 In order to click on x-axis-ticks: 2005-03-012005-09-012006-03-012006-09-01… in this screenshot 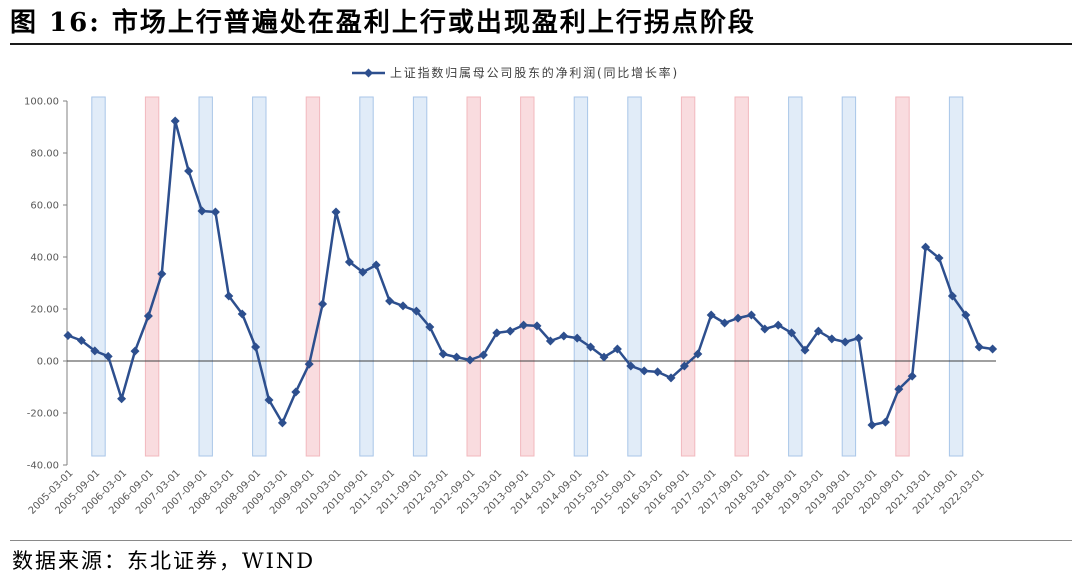, I will do `click(507, 492)`.